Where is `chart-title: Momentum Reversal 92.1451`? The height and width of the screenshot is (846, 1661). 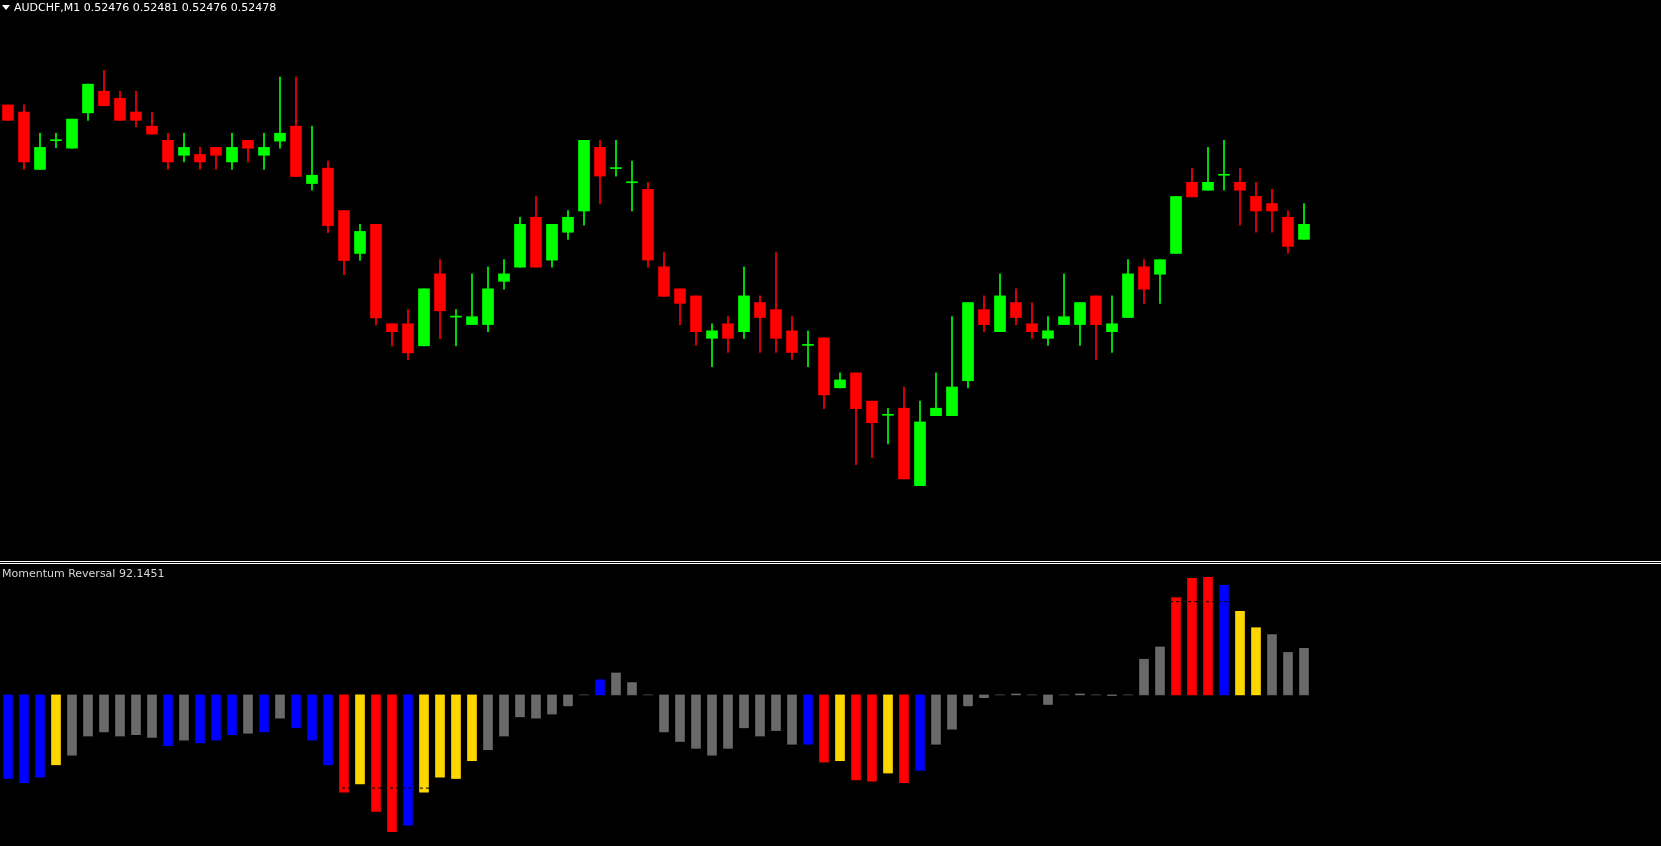 chart-title: Momentum Reversal 92.1451 is located at coordinates (83, 573).